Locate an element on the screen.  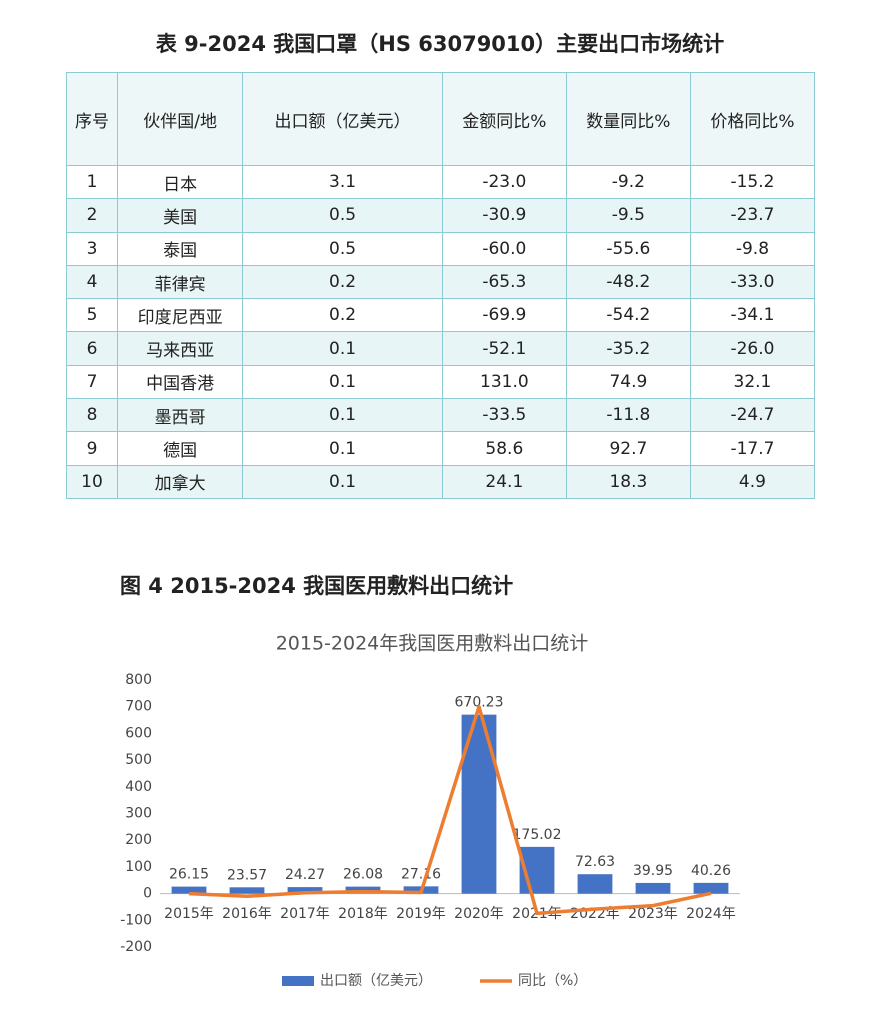
x-tick-label: 2017年 is located at coordinates (305, 914).